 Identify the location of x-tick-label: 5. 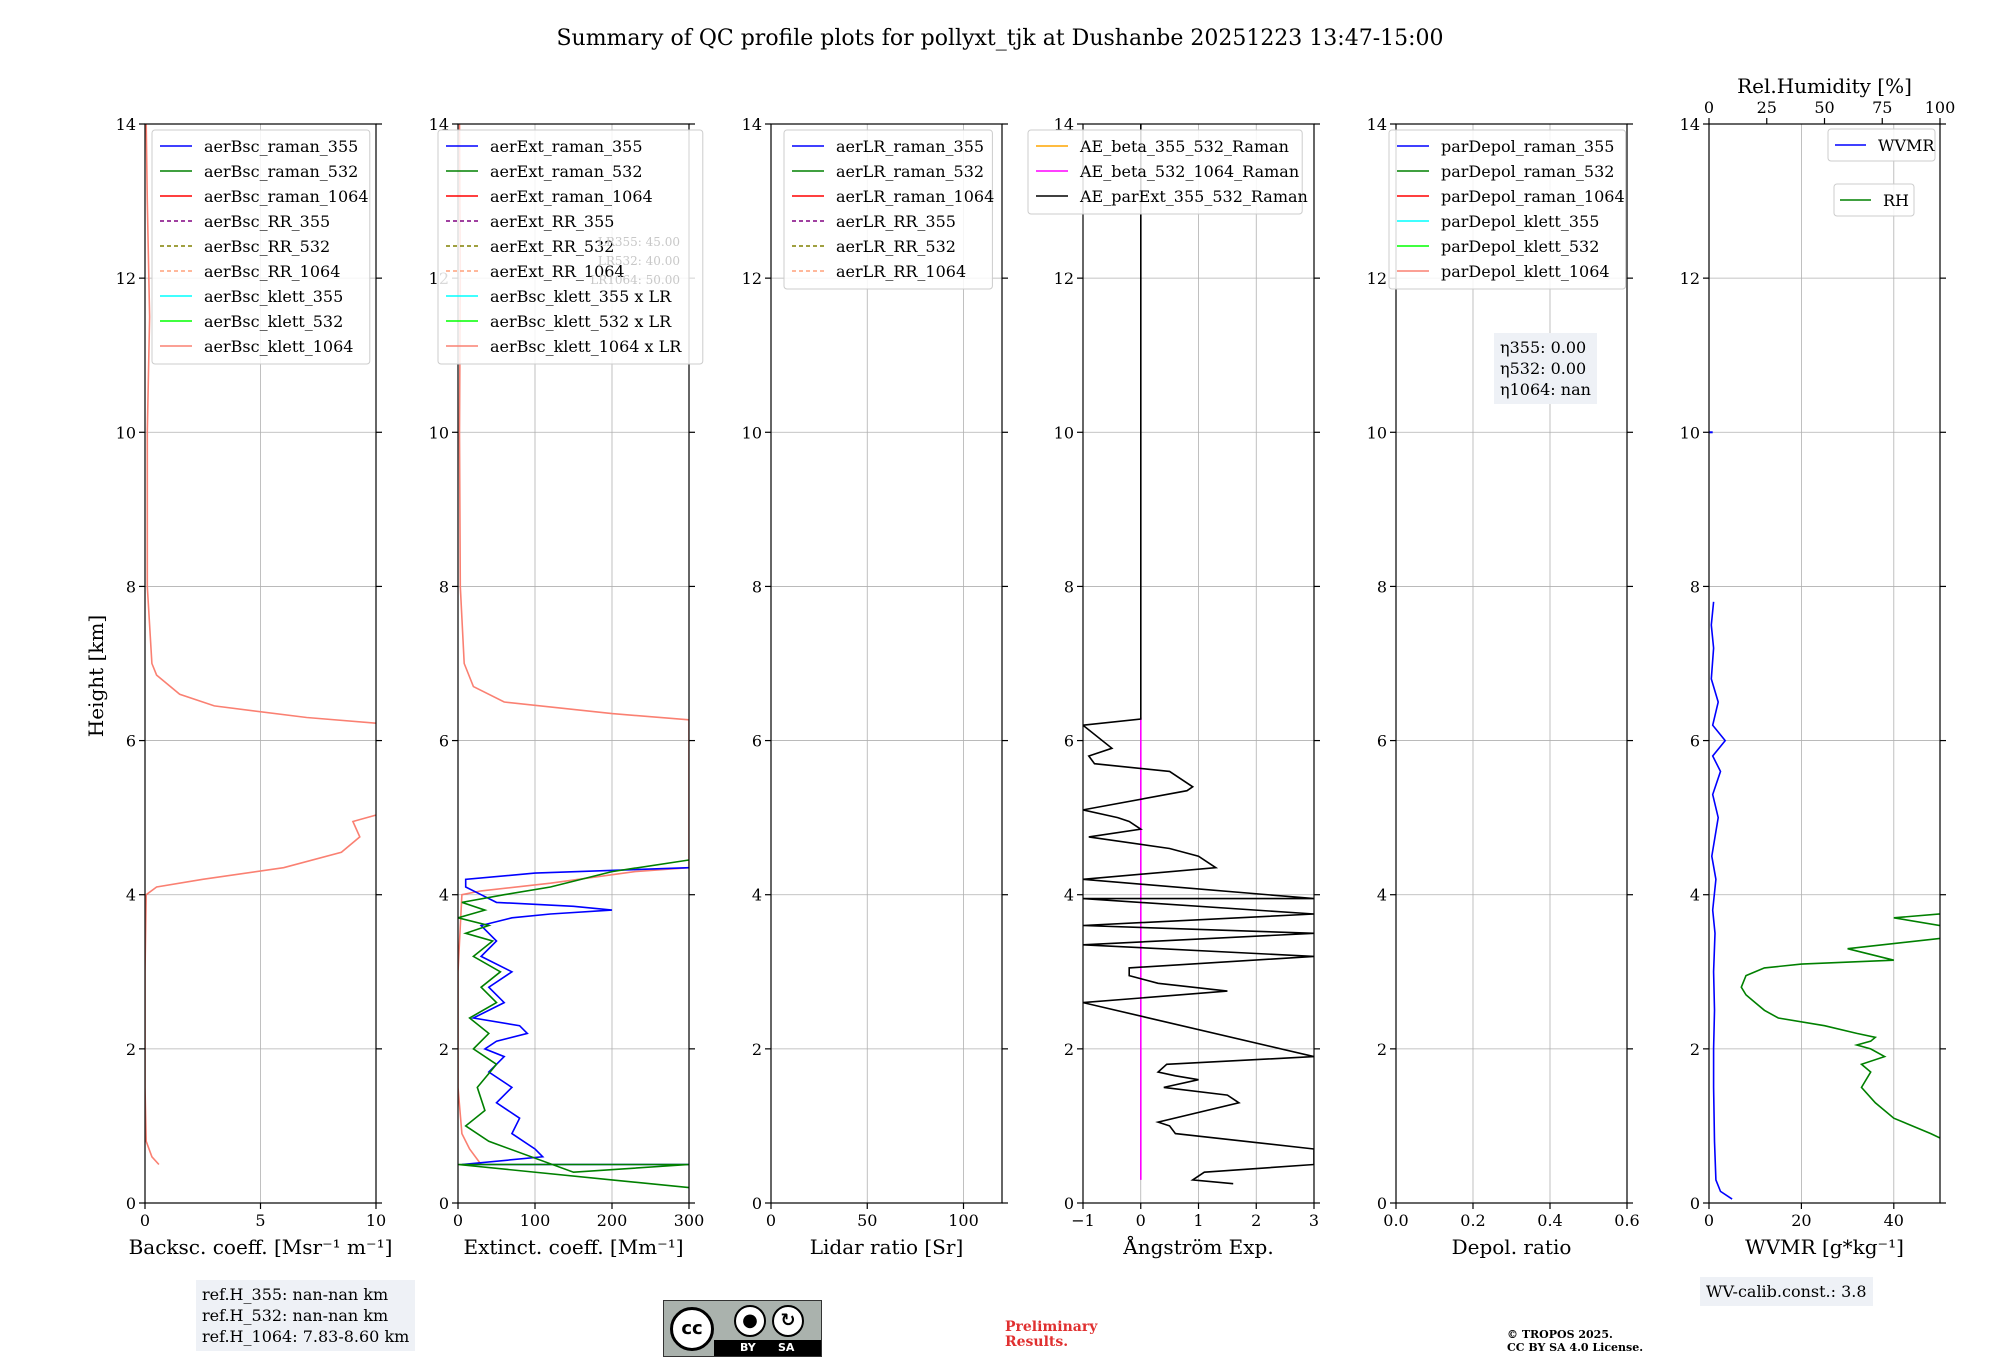
(260, 1220).